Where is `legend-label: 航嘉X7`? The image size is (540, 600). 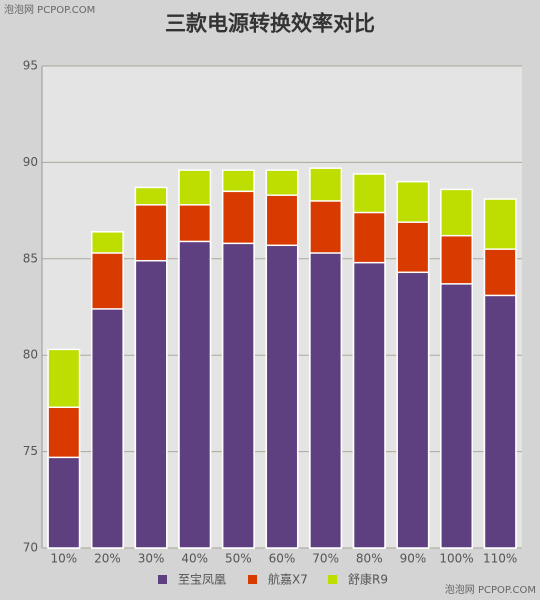 legend-label: 航嘉X7 is located at coordinates (288, 579).